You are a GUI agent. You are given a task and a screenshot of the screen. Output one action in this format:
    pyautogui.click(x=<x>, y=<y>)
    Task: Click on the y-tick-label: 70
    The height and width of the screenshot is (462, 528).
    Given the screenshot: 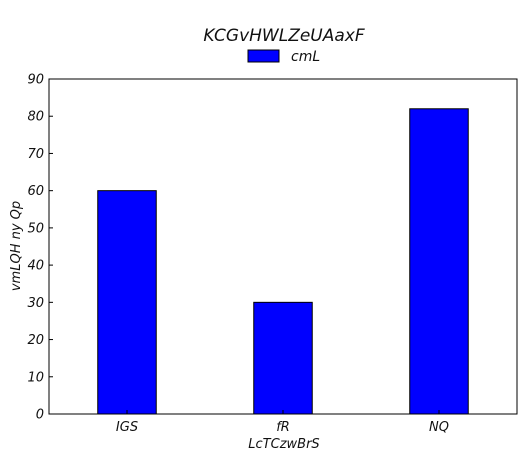 What is the action you would take?
    pyautogui.click(x=35, y=154)
    